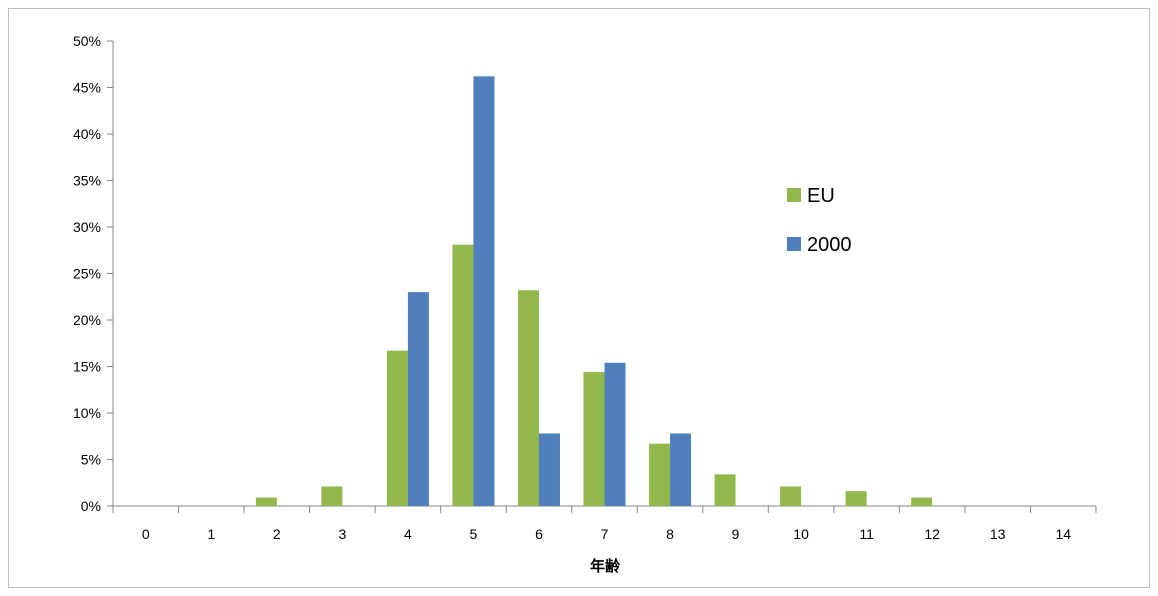 Image resolution: width=1158 pixels, height=596 pixels. Describe the element at coordinates (866, 534) in the screenshot. I see `x-tick-label: 11` at that location.